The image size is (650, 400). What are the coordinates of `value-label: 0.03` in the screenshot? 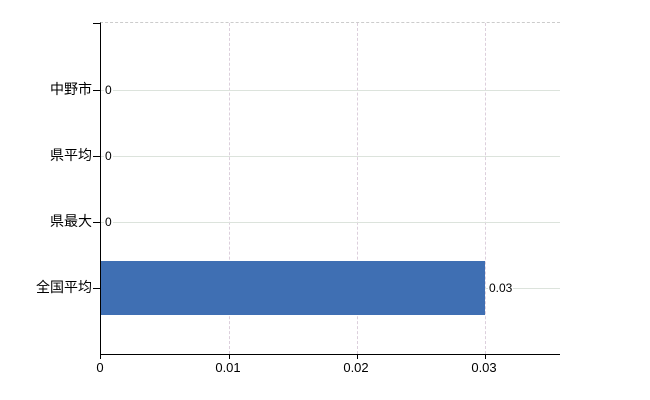 It's located at (501, 288).